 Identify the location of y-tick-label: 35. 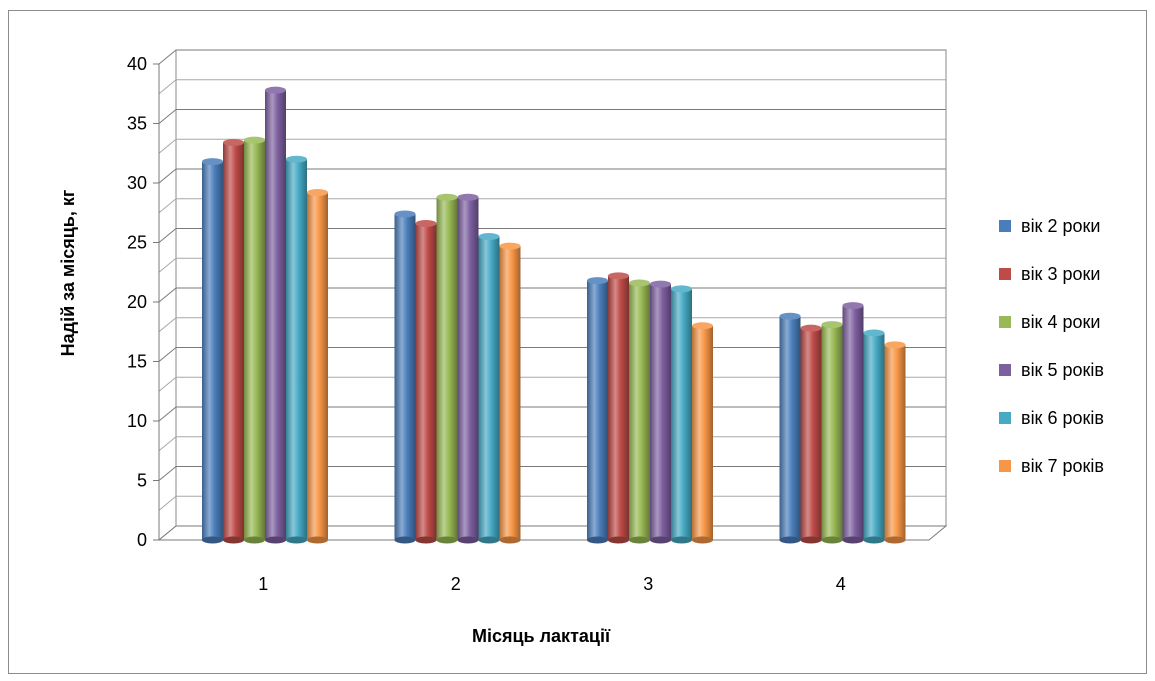
(137, 124).